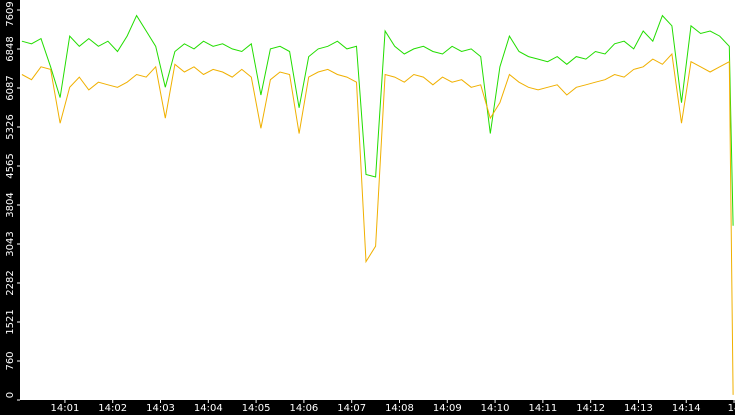 Image resolution: width=735 pixels, height=415 pixels. What do you see at coordinates (542, 408) in the screenshot?
I see `x-tick-label: 14:11` at bounding box center [542, 408].